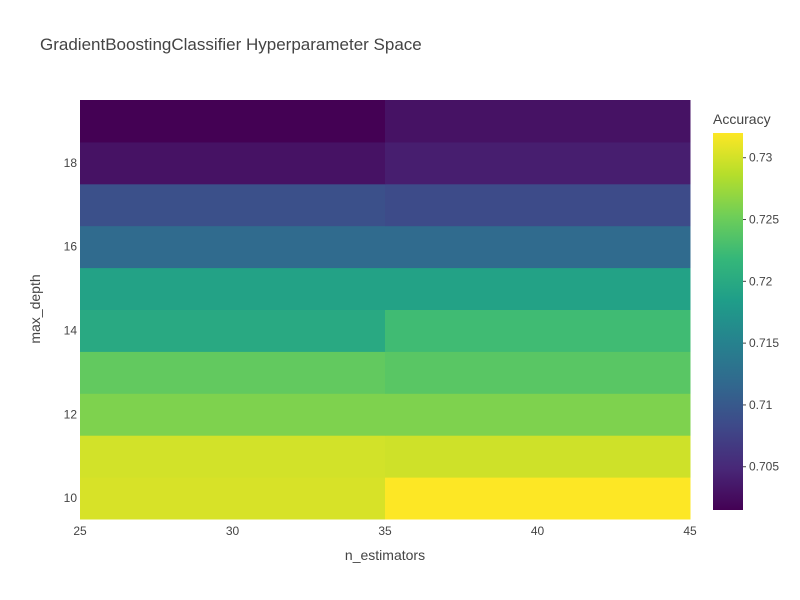 This screenshot has width=800, height=600. I want to click on x-tick-label: 40, so click(538, 531).